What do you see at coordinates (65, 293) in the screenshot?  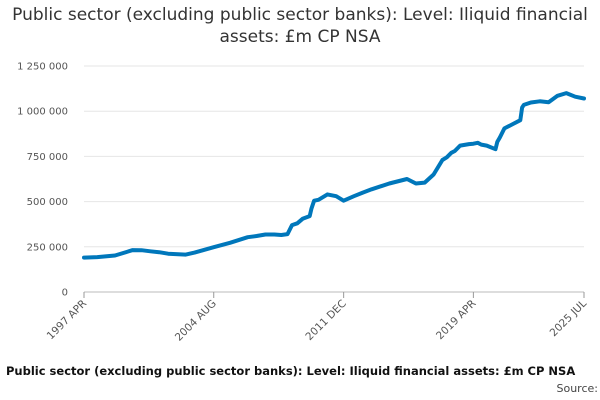 I see `y-tick-label: 0` at bounding box center [65, 293].